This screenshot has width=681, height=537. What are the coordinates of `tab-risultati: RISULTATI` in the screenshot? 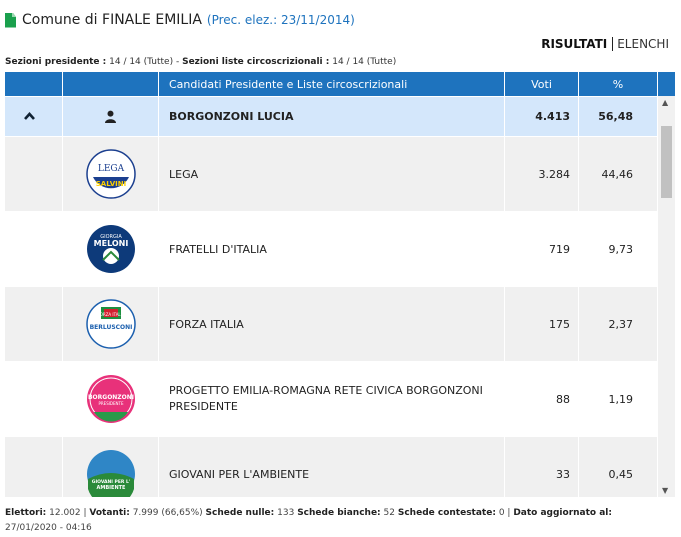 It's located at (577, 44).